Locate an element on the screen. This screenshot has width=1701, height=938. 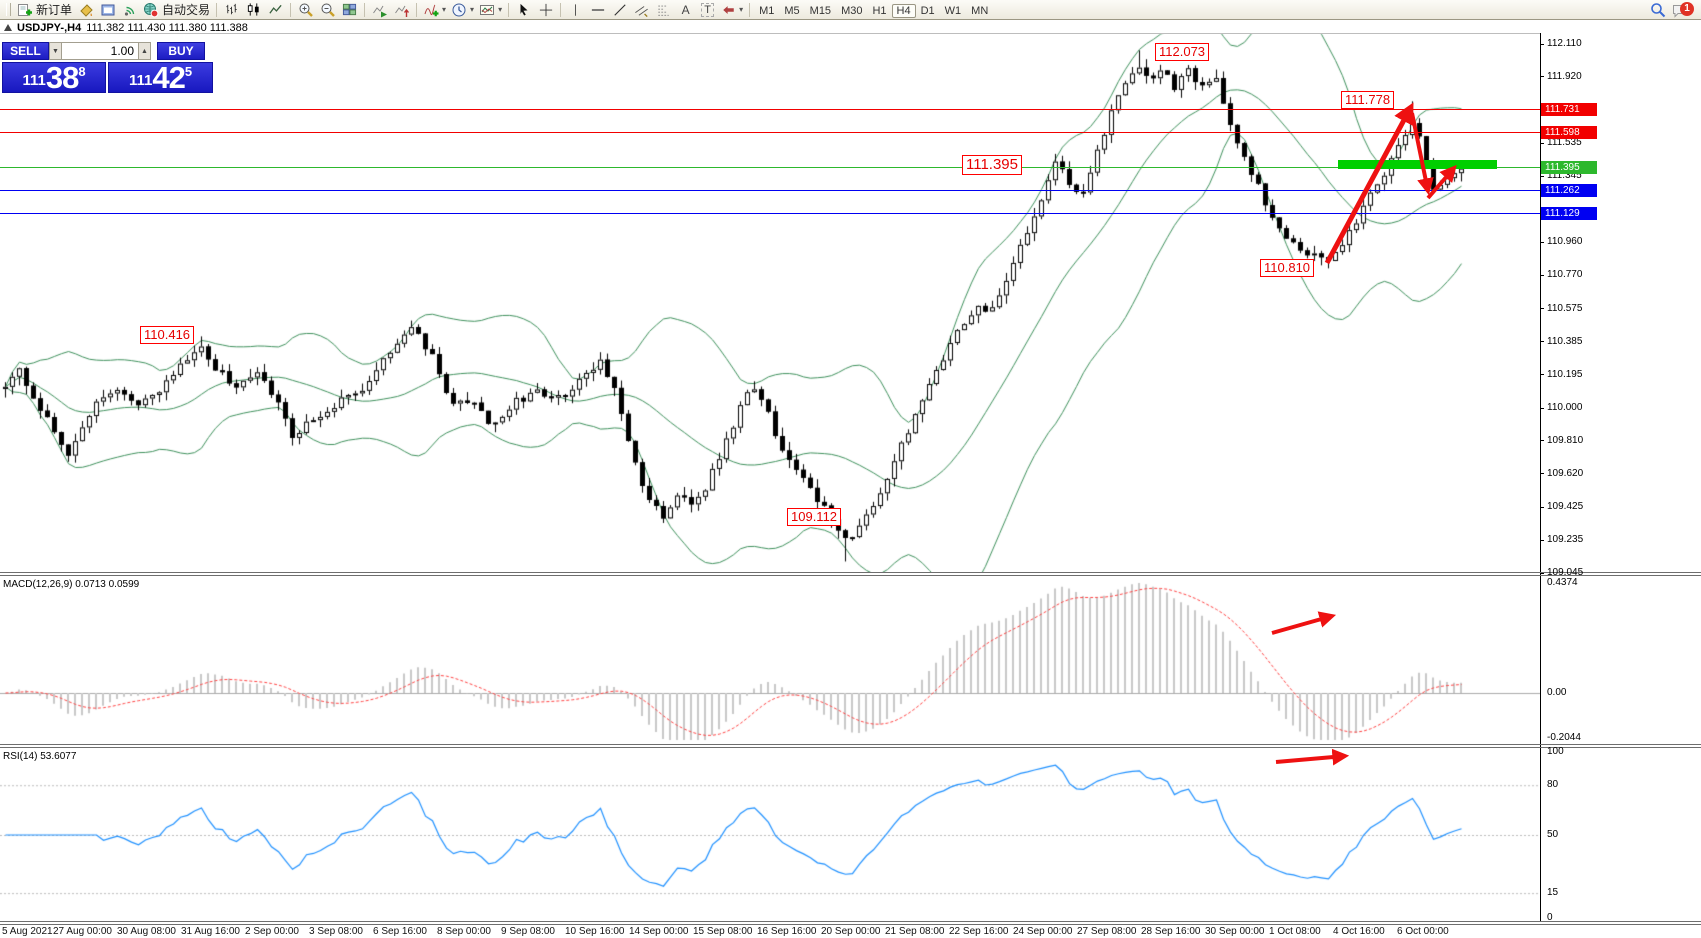
trendline-icon is located at coordinates (619, 9).